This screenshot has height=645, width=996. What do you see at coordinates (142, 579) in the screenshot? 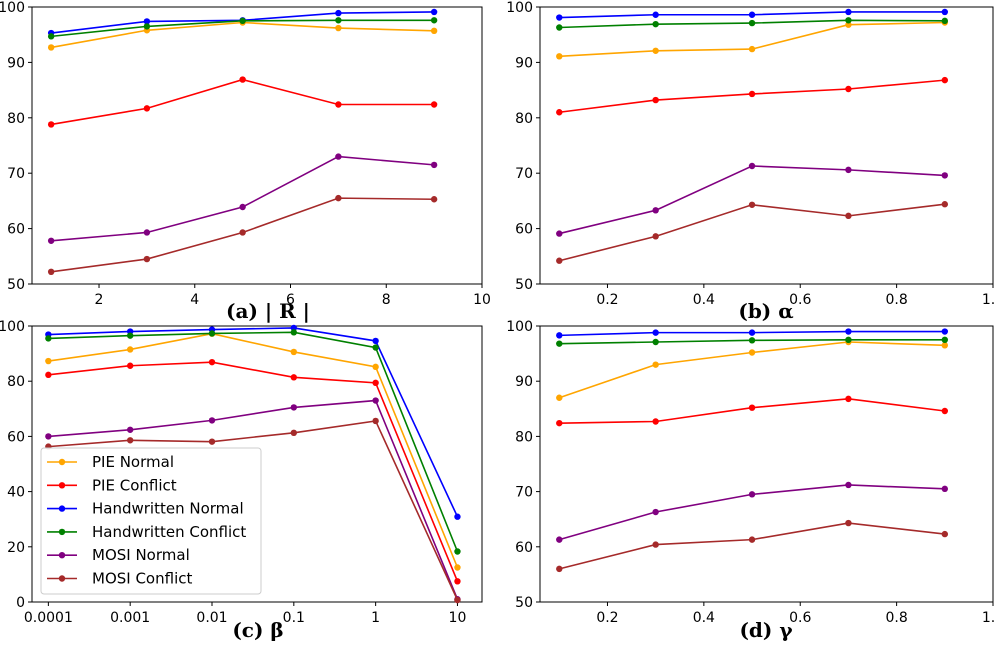
I see `legend-label: MOSI Conflict` at bounding box center [142, 579].